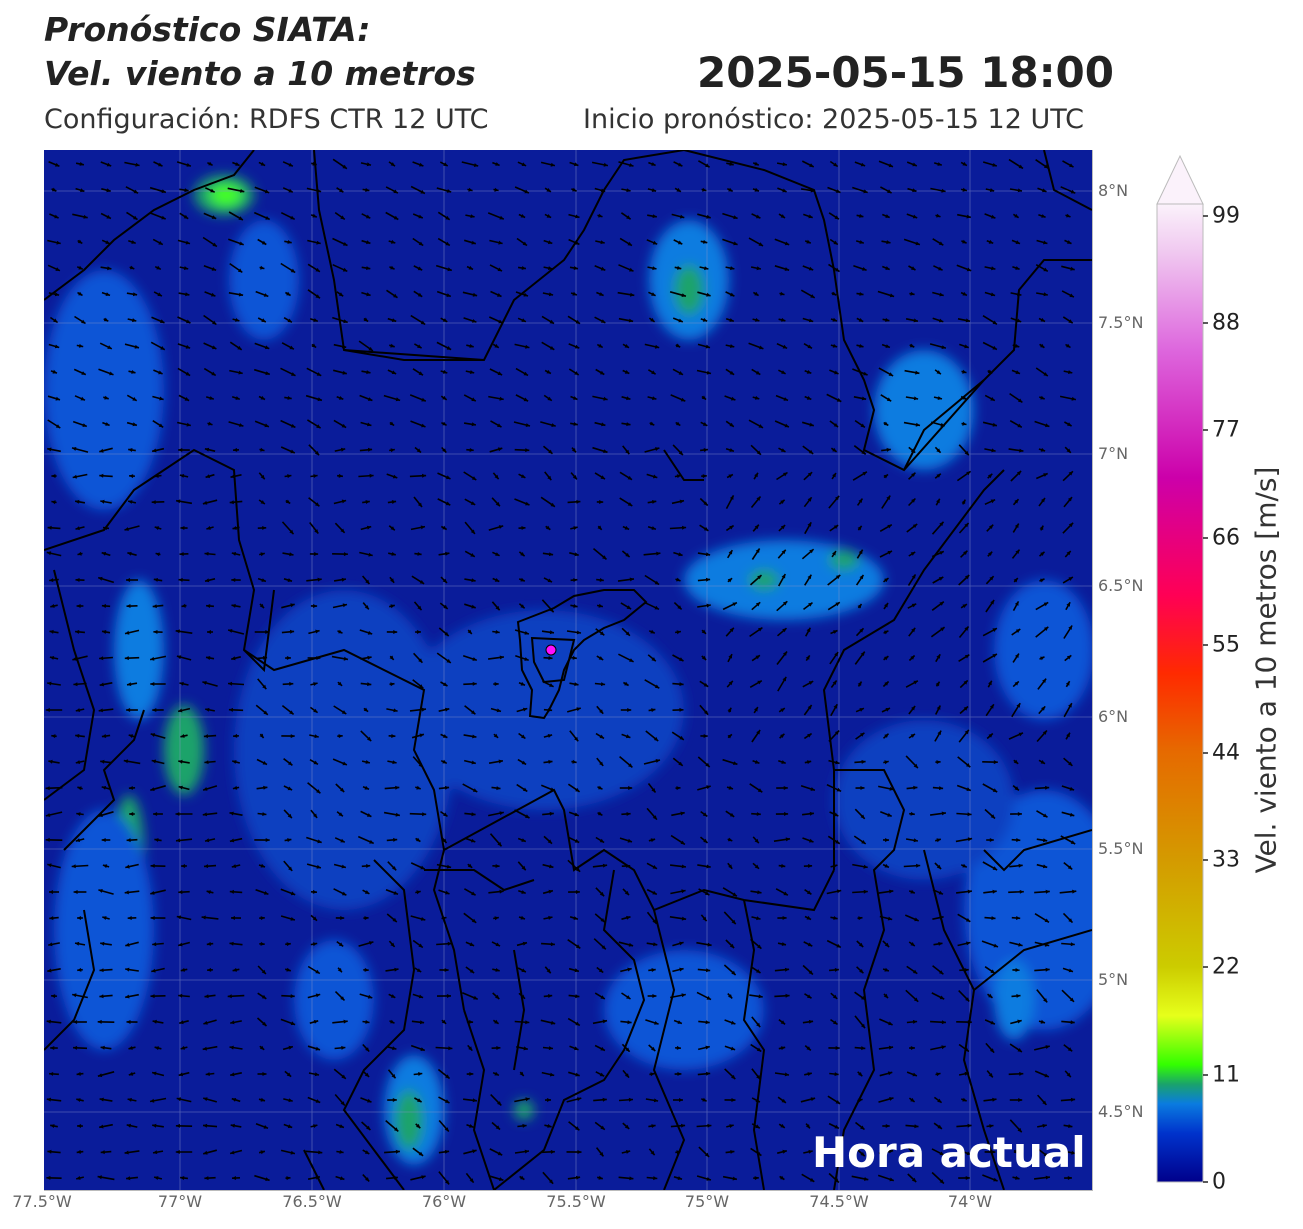 This screenshot has width=1303, height=1229. What do you see at coordinates (1219, 1182) in the screenshot?
I see `colorbar-tick-0: 0` at bounding box center [1219, 1182].